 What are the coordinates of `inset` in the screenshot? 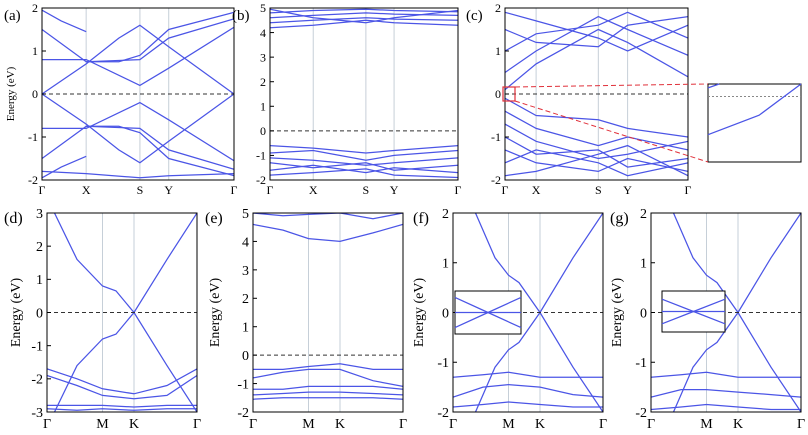 It's located at (488, 312).